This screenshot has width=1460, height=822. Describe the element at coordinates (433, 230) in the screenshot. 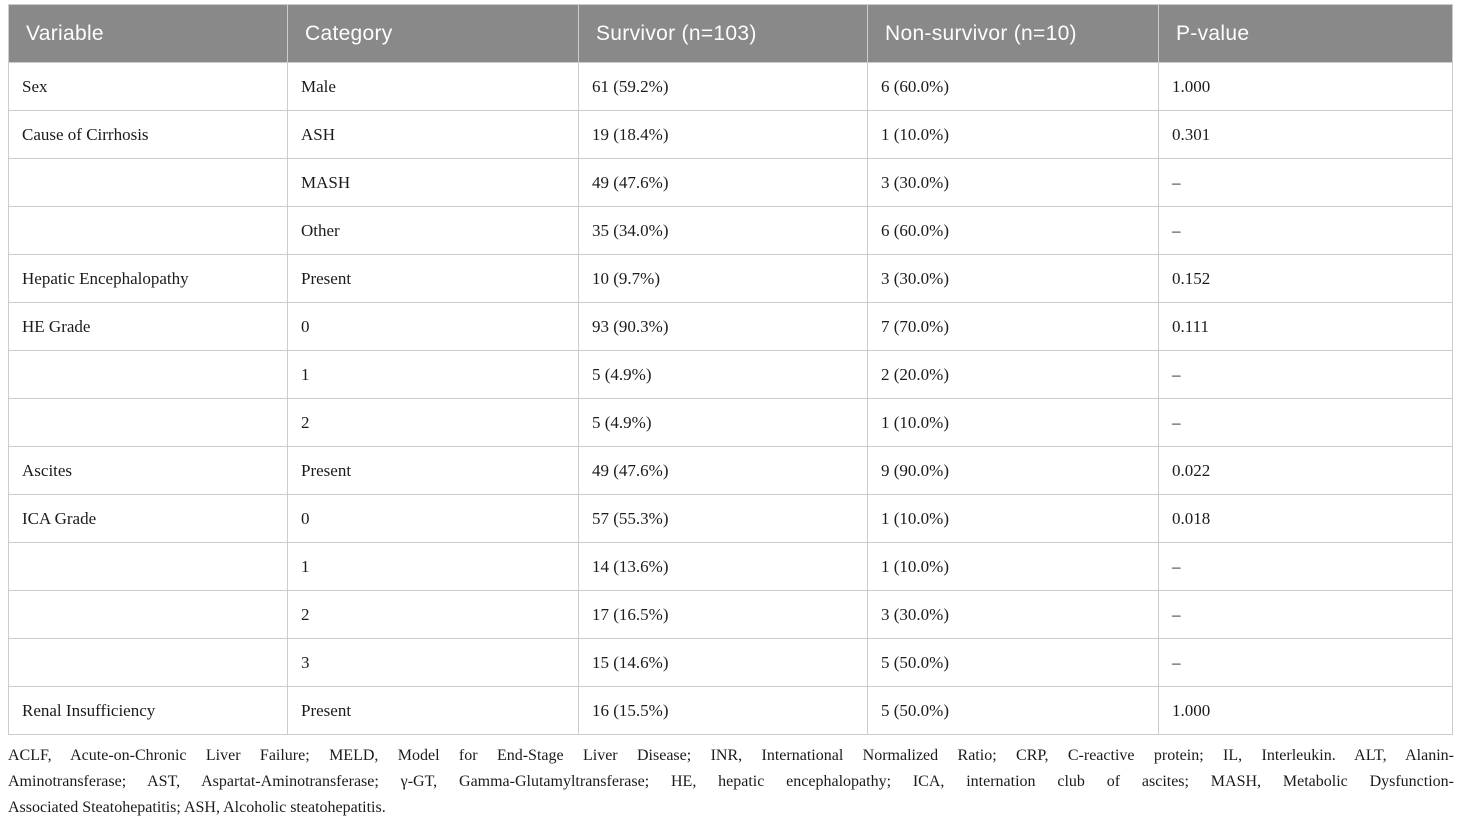

I see `cell-category: Other` at that location.